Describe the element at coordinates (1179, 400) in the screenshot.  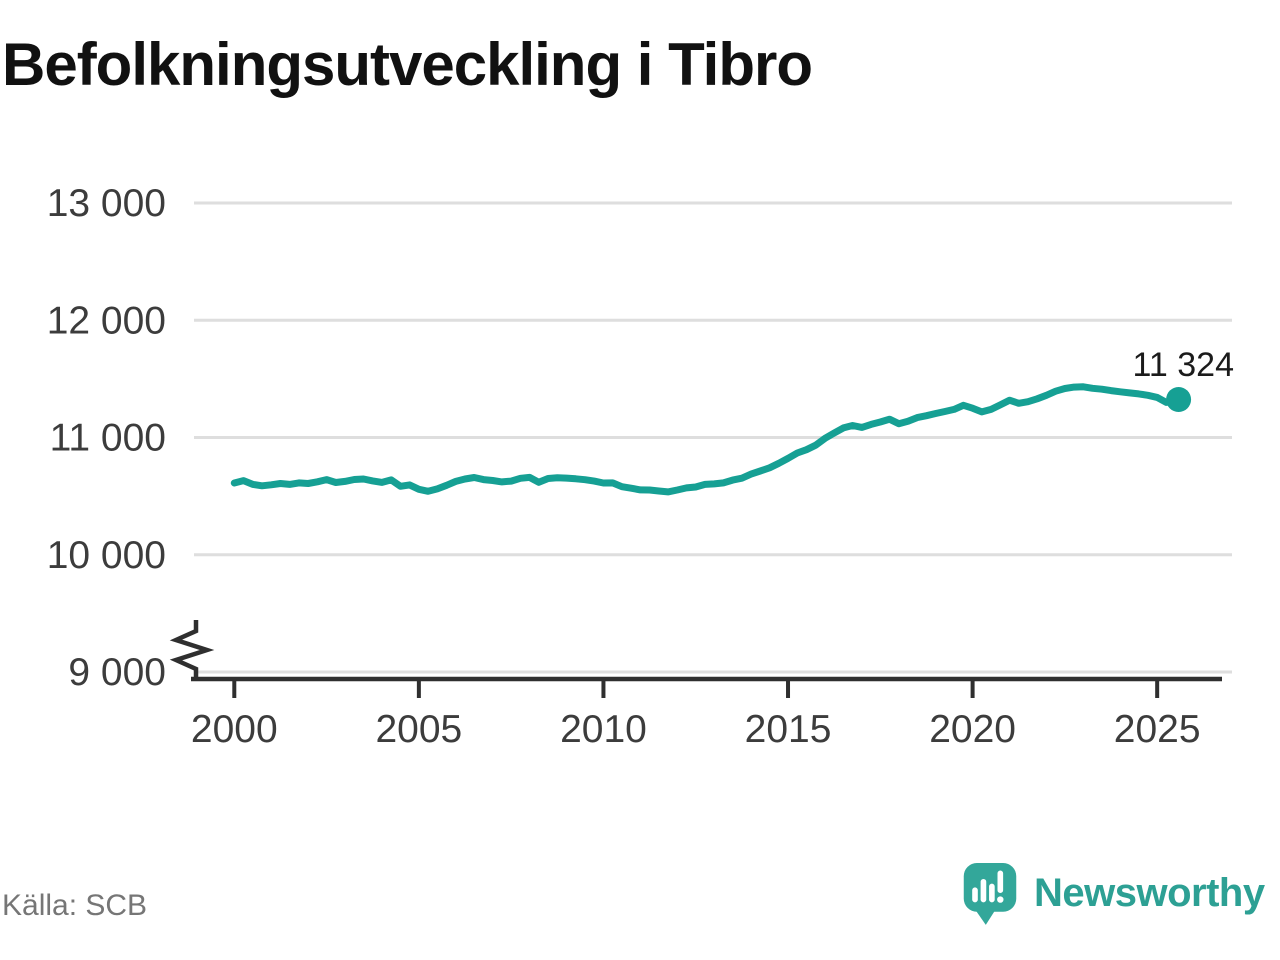
I see `end-point-dot` at that location.